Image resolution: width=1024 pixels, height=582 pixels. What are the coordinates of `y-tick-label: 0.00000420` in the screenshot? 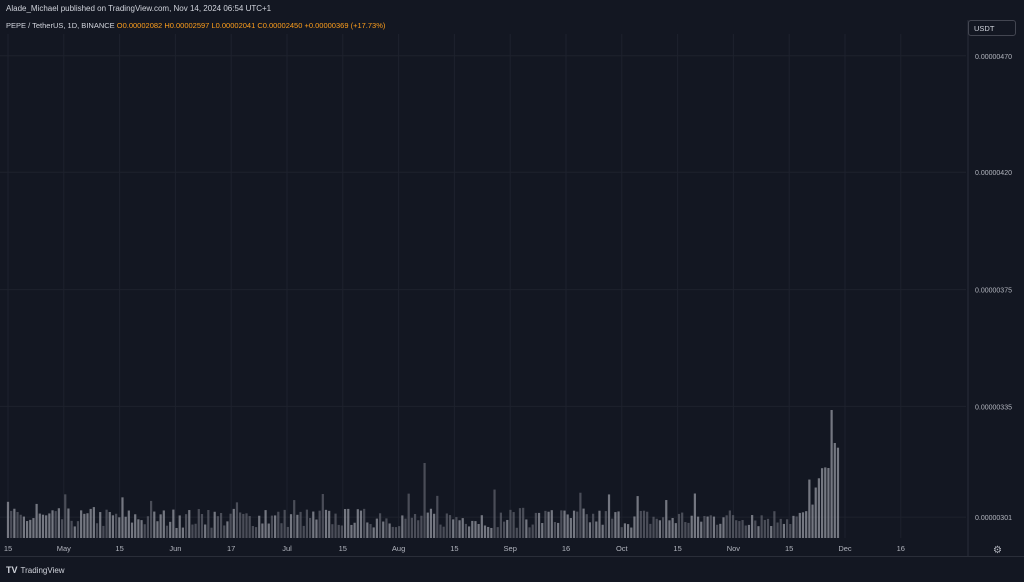 It's located at (993, 173).